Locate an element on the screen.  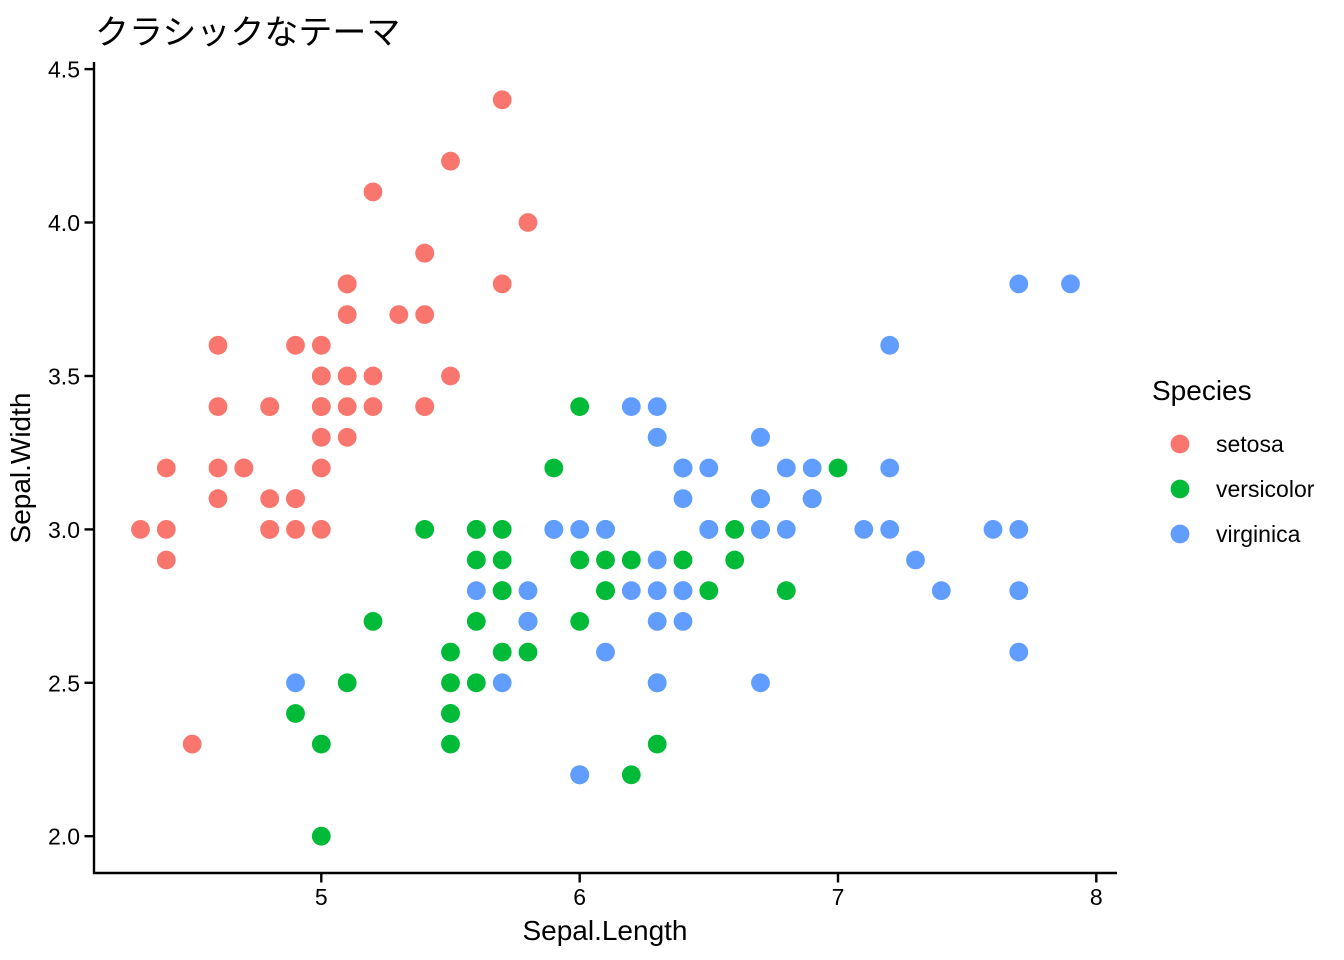
x-tick-label: 5 is located at coordinates (321, 897).